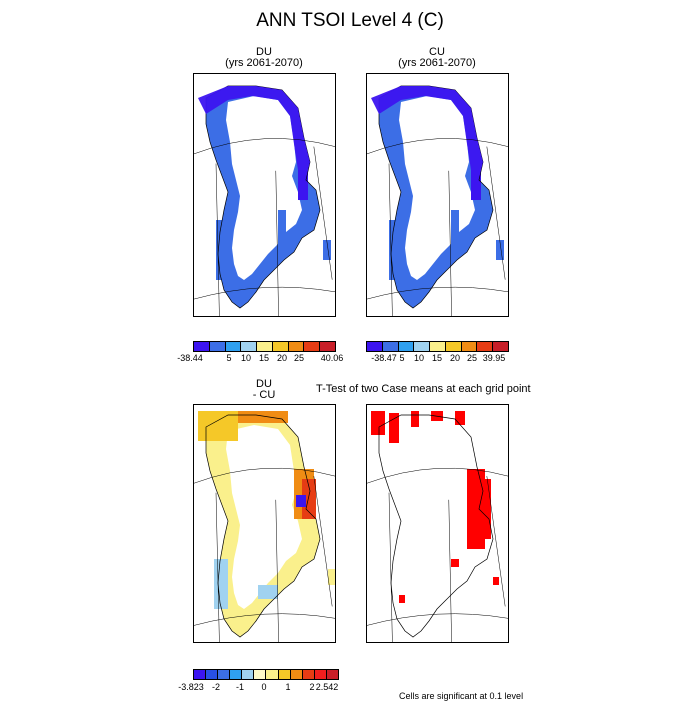  I want to click on ttest-map-coastline, so click(436, 526).